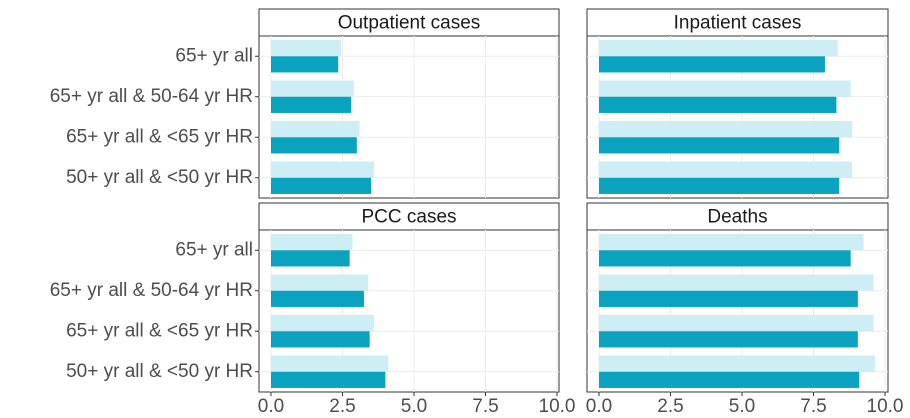  What do you see at coordinates (737, 217) in the screenshot?
I see `panel-title: Deaths` at bounding box center [737, 217].